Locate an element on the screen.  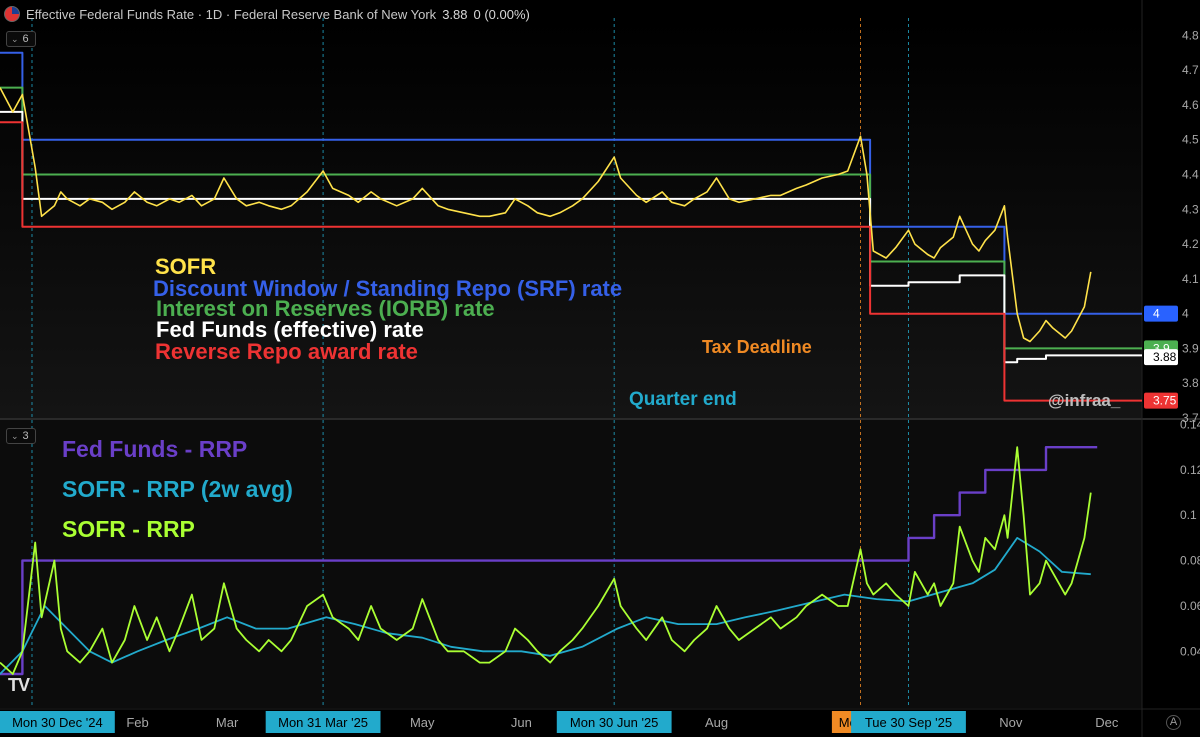
x-tick-label: Mon 30 Jun '25 is located at coordinates (614, 722).